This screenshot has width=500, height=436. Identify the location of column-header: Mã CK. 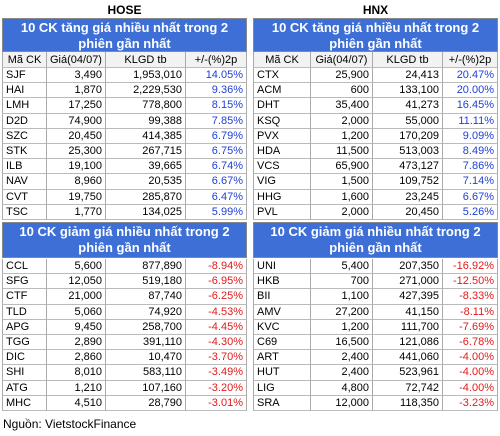
(24, 60).